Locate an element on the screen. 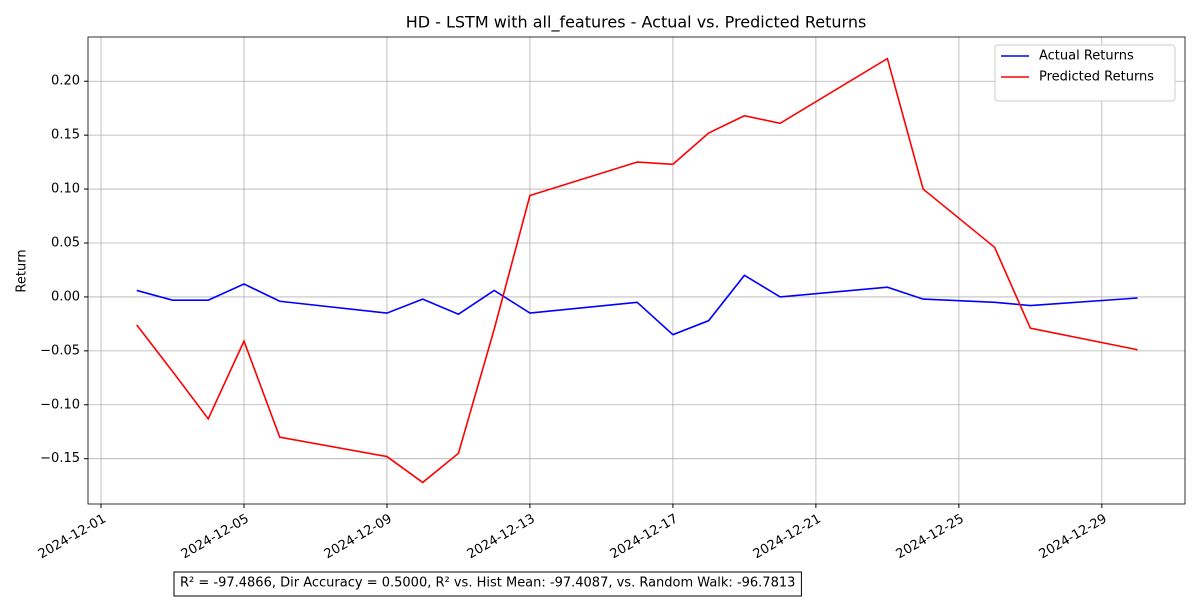  y-axis-label: Return is located at coordinates (22, 270).